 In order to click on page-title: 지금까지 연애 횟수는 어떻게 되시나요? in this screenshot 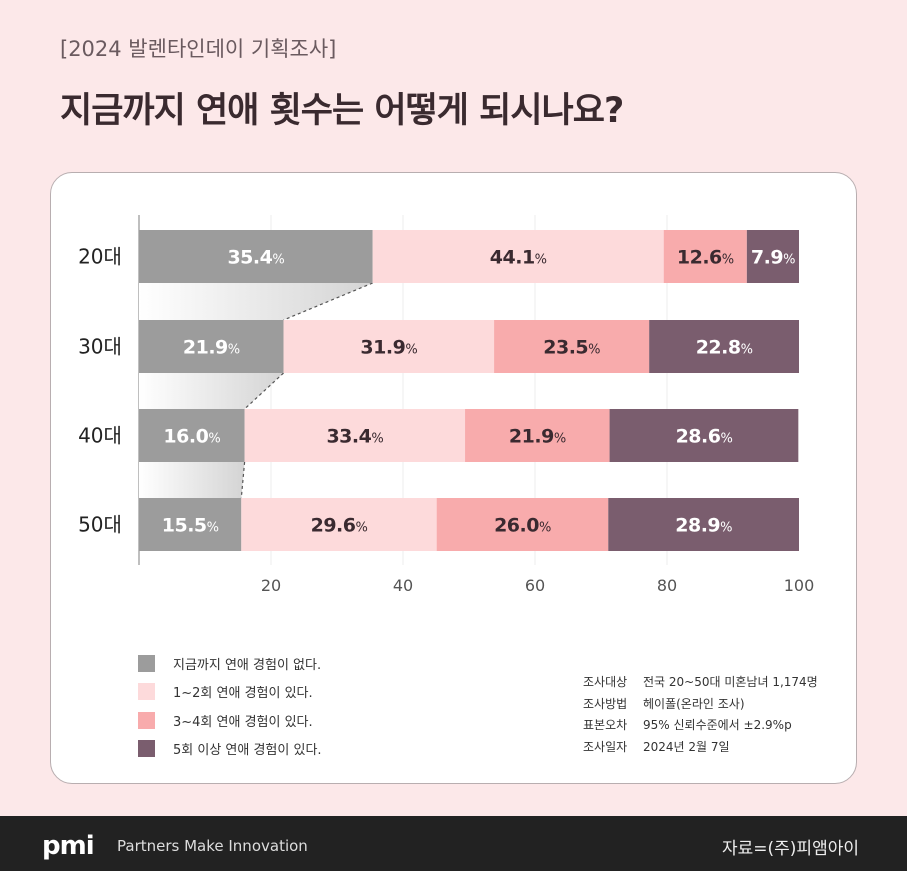, I will do `click(342, 111)`.